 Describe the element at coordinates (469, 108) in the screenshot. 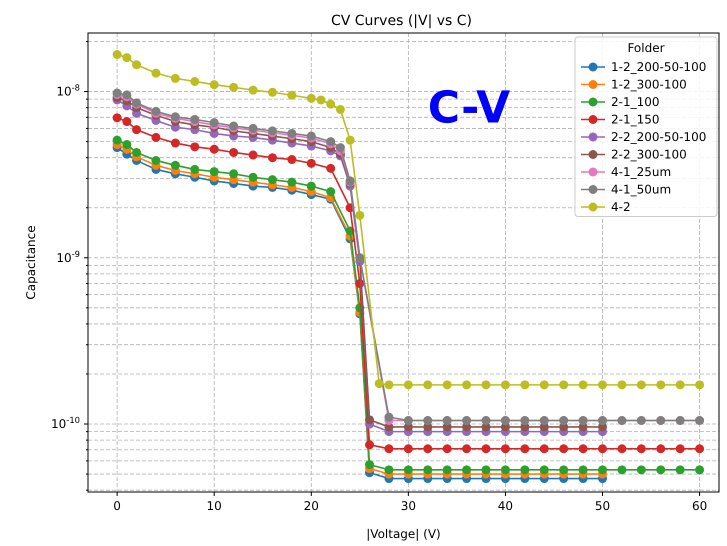

I see `annotation: C-V` at that location.